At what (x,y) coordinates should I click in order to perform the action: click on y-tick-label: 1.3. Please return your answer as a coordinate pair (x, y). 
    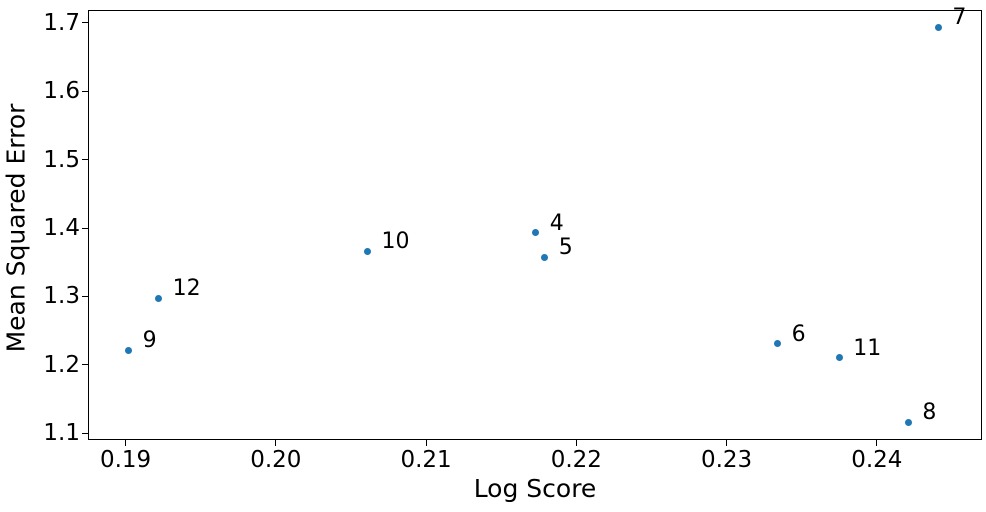
    Looking at the image, I should click on (61, 296).